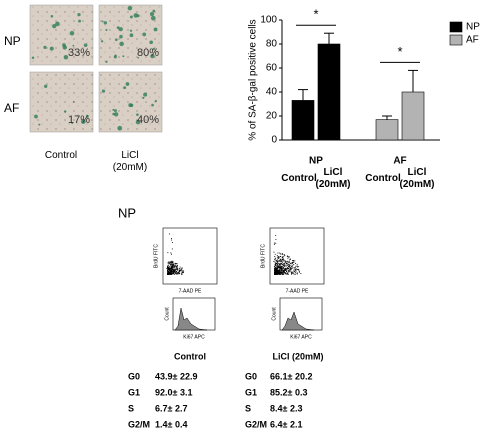 This screenshot has width=500, height=433. What do you see at coordinates (473, 27) in the screenshot?
I see `legend-label: NP` at bounding box center [473, 27].